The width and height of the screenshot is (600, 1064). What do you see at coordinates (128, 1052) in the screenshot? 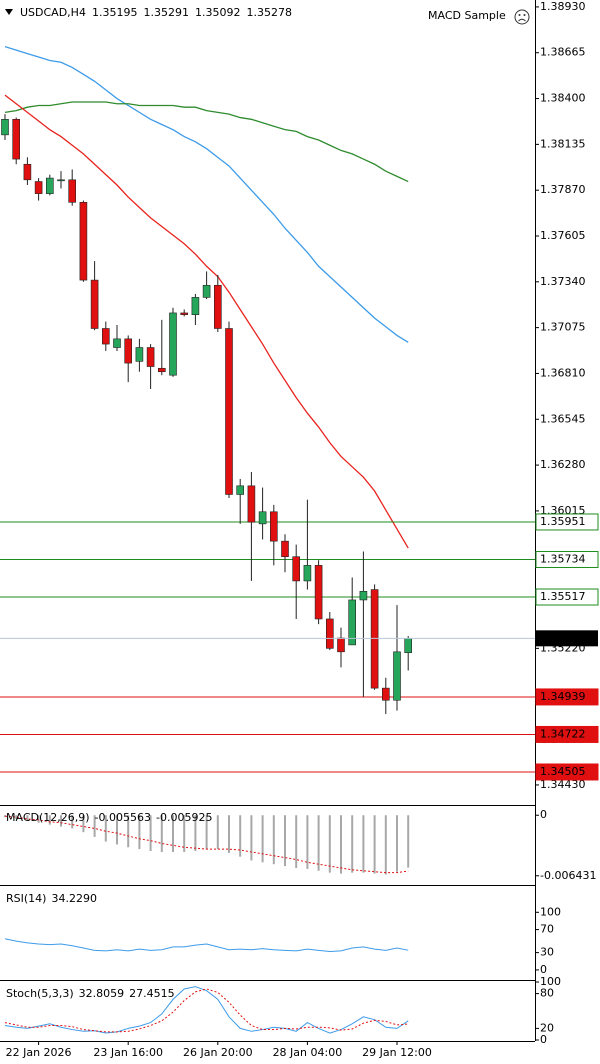
I see `x-tick-label: 23 Jan 16:00` at bounding box center [128, 1052].